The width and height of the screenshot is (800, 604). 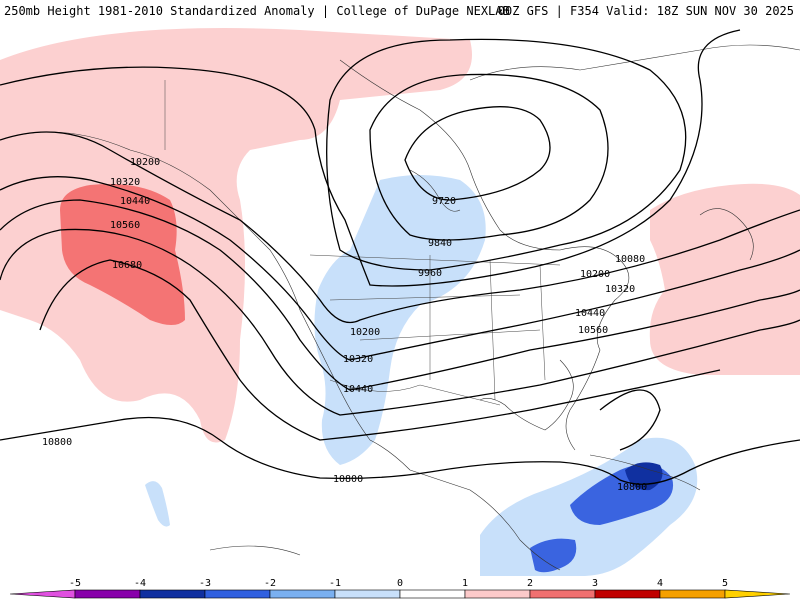 I want to click on contour-label: 9720, so click(x=444, y=201).